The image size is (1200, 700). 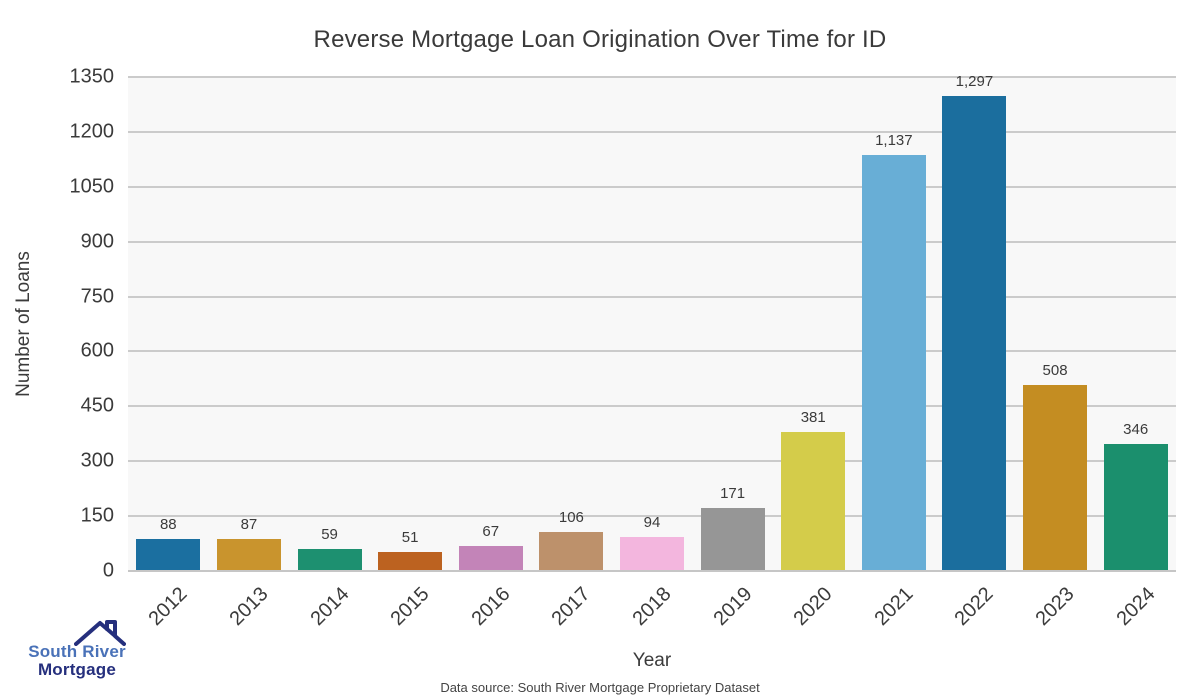 I want to click on bar-2023, so click(x=1055, y=478).